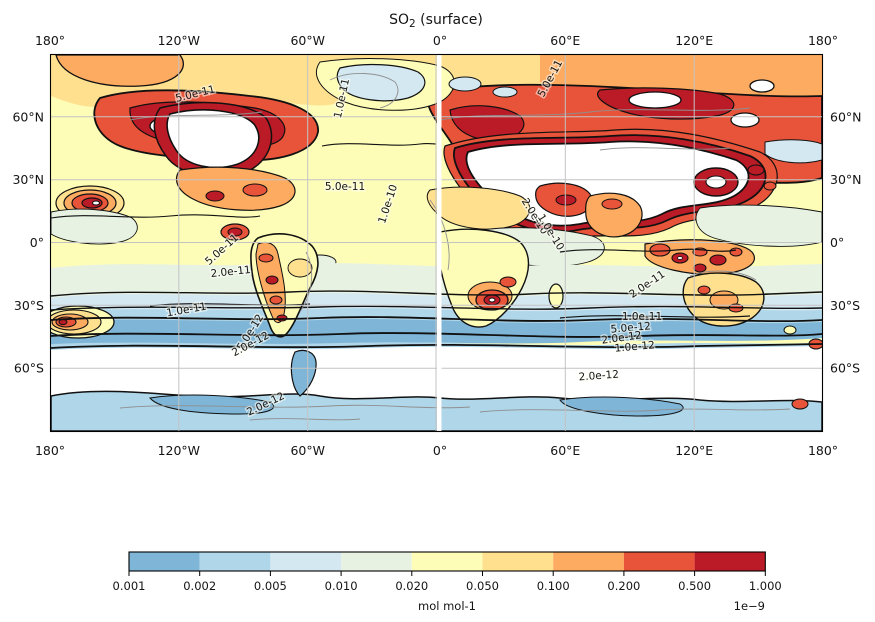 This screenshot has height=622, width=875. I want to click on colorbar-tick-label: 0.100, so click(553, 586).